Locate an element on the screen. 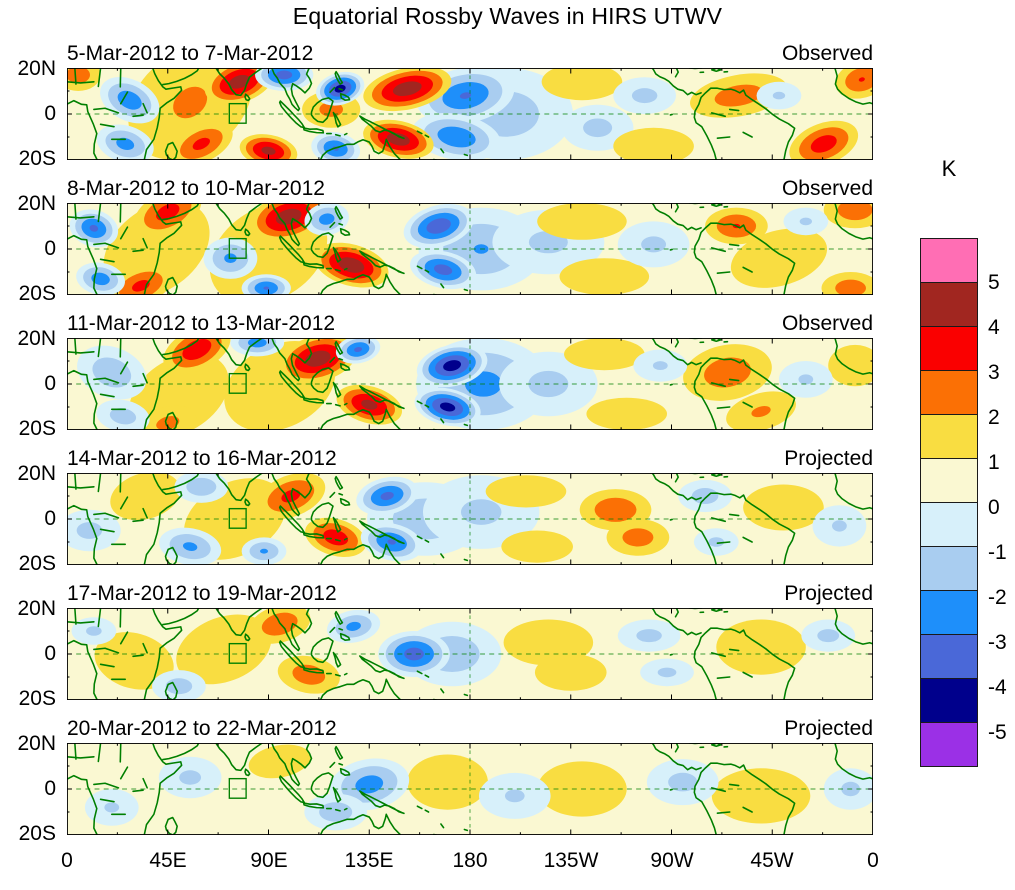 The height and width of the screenshot is (890, 1015). panel-date-range: 20-Mar-2012 to 22-Mar-2012 is located at coordinates (202, 728).